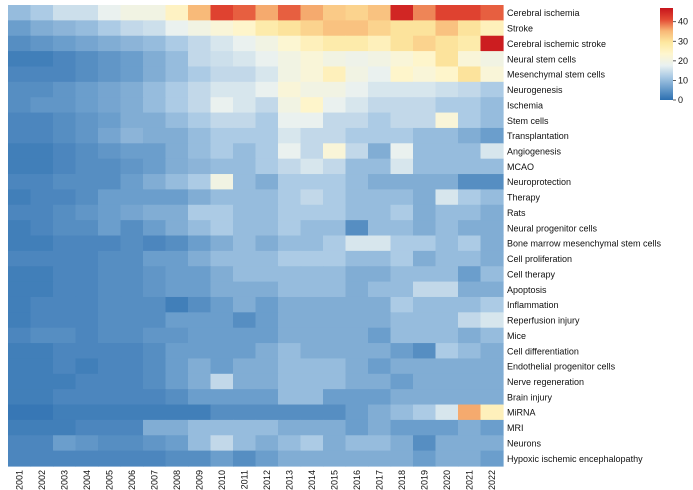 This screenshot has width=693, height=490. I want to click on row-label: Transplantation, so click(538, 136).